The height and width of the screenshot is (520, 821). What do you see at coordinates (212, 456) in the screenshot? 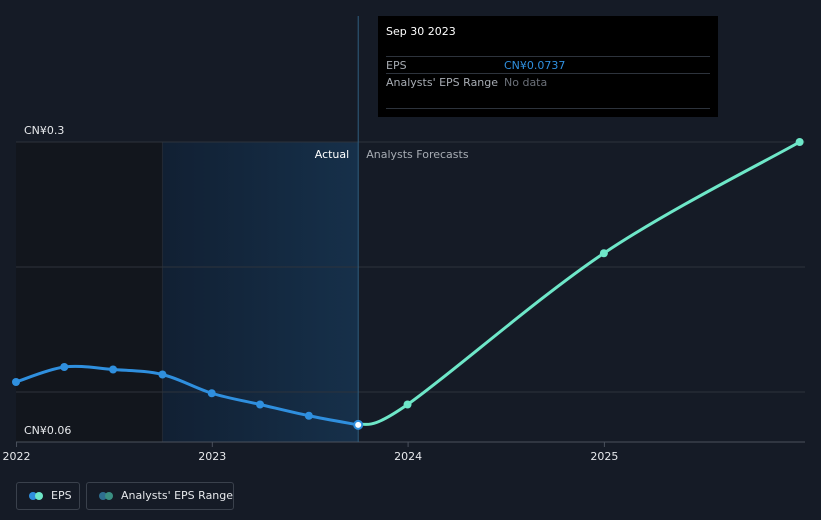
I see `x-tick-label-2023: 2023` at bounding box center [212, 456].